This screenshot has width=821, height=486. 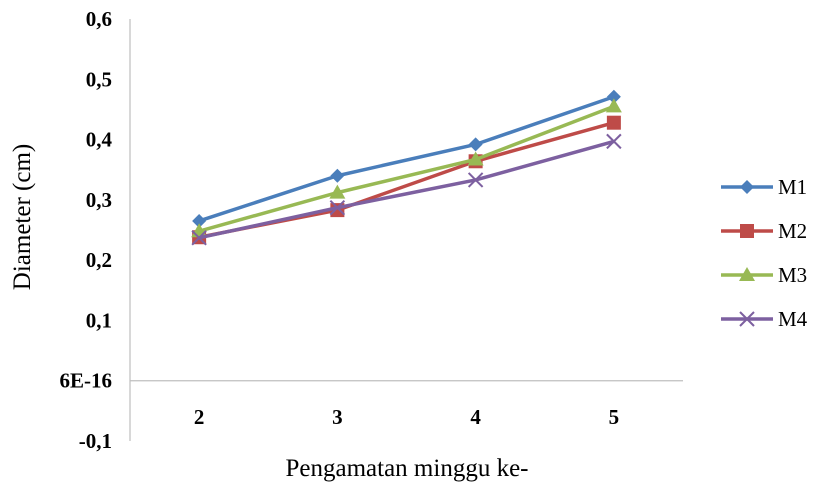 What do you see at coordinates (95, 441) in the screenshot?
I see `y-tick-label: -0,1` at bounding box center [95, 441].